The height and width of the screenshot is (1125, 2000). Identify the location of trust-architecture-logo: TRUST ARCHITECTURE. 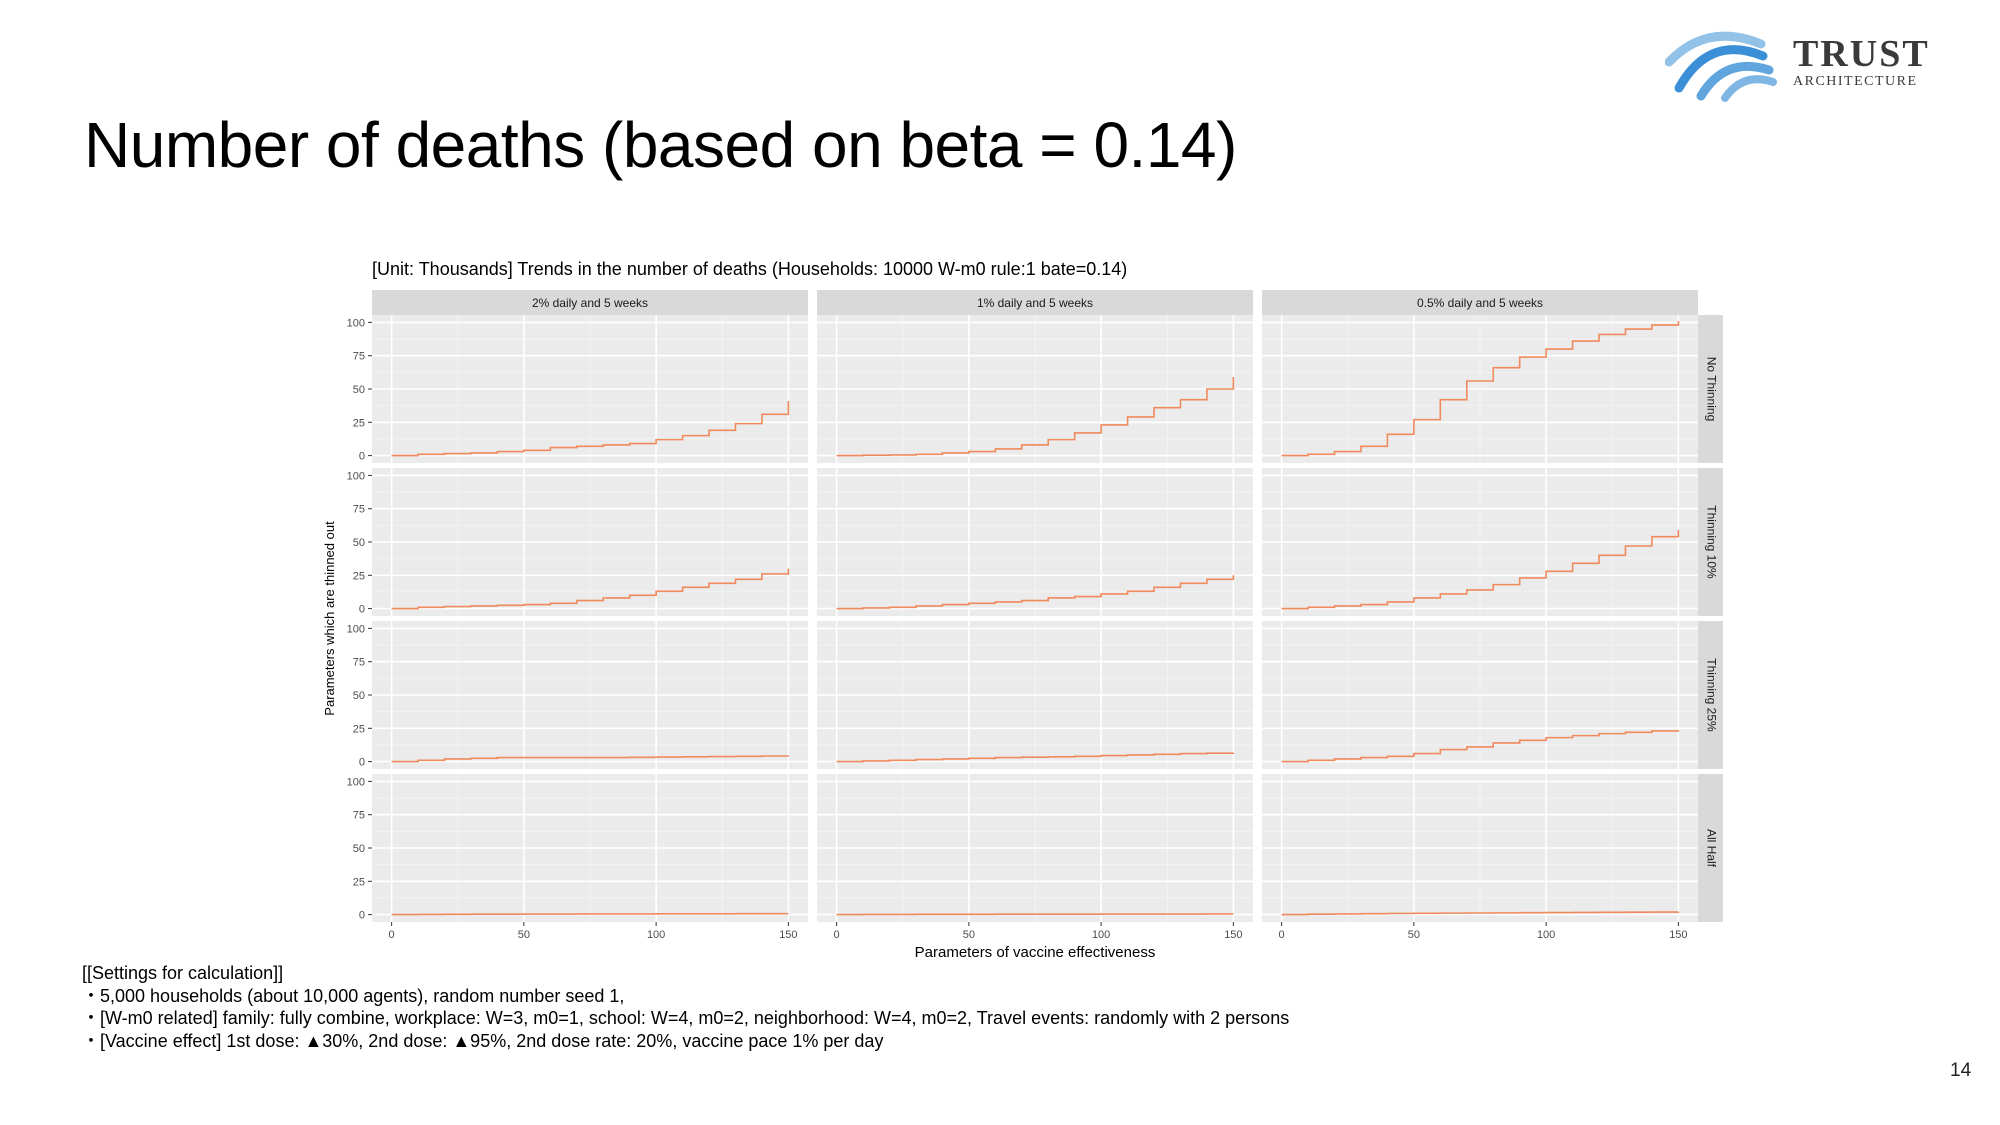
(1824, 64).